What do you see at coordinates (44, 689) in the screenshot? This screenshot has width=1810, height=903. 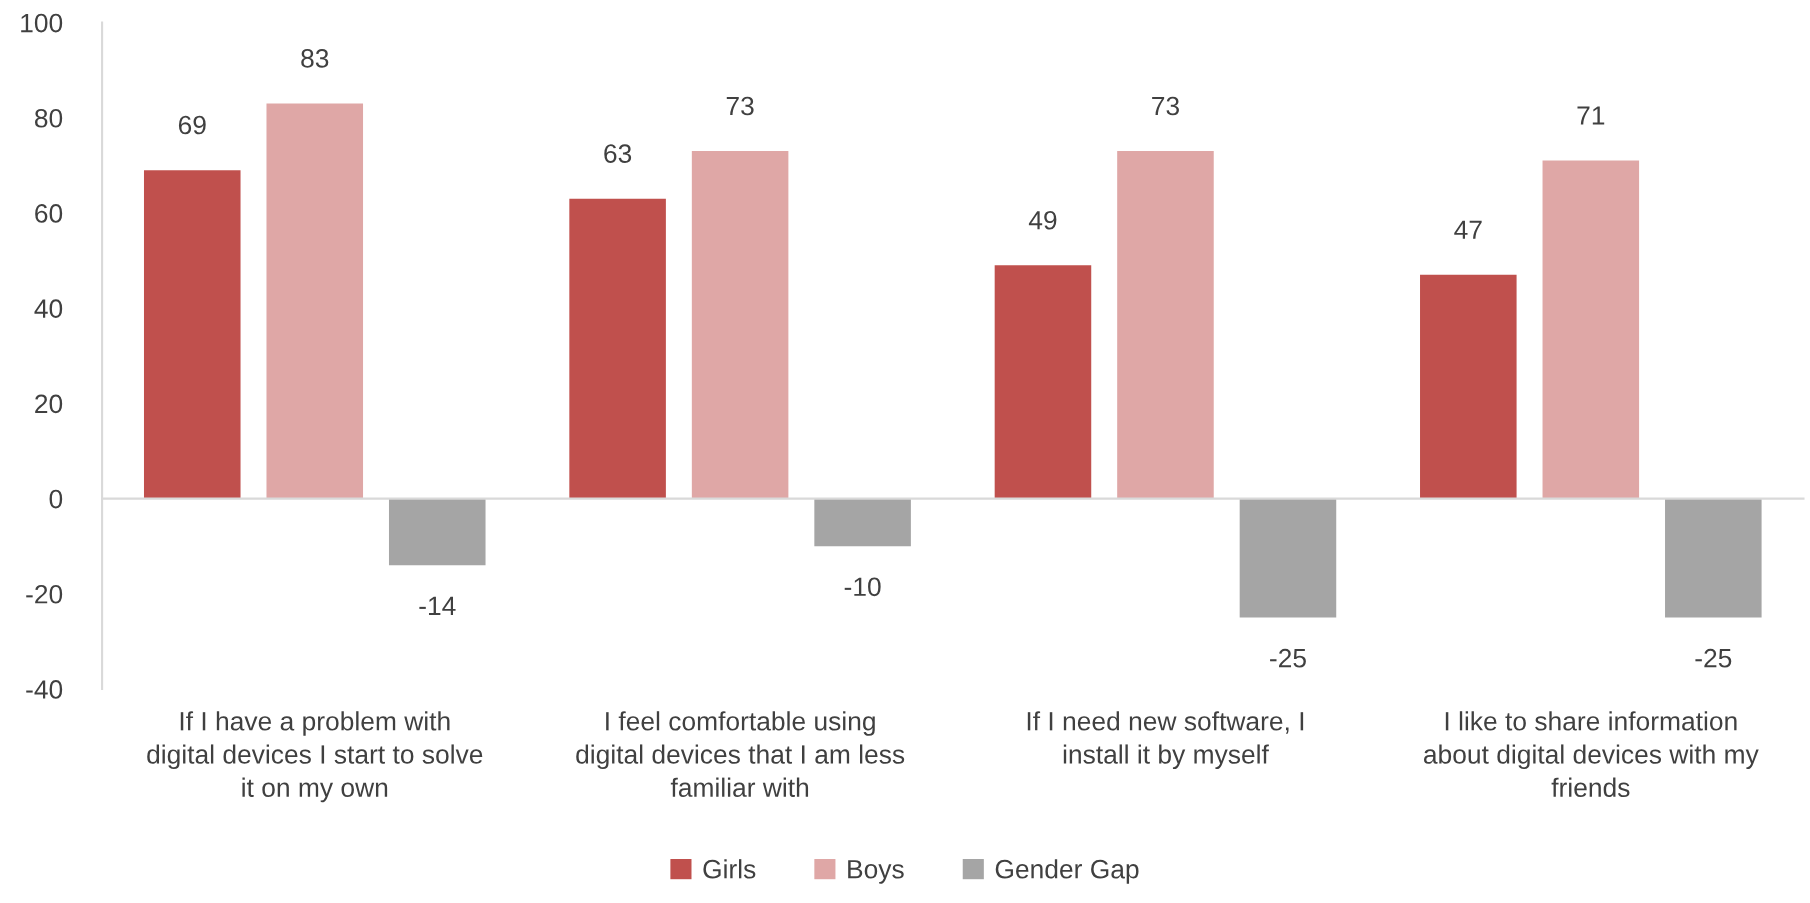 I see `y-tick-label: -40` at bounding box center [44, 689].